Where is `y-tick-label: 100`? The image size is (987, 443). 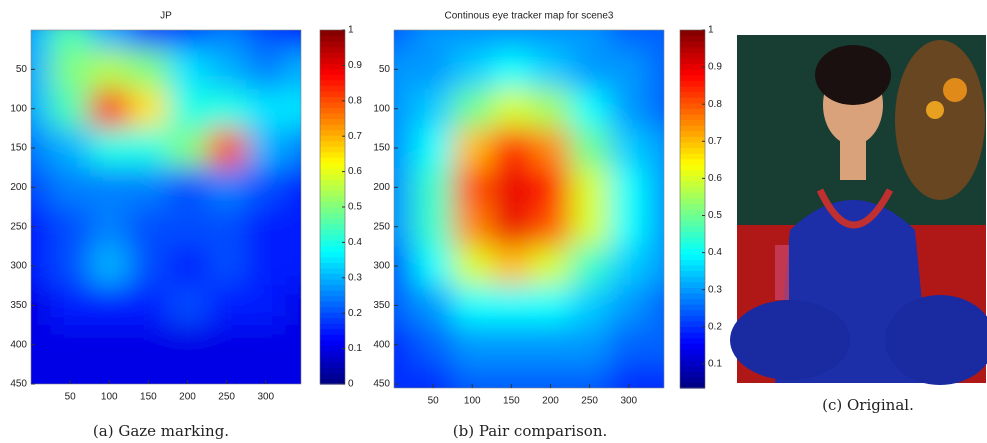 y-tick-label: 100 is located at coordinates (381, 108).